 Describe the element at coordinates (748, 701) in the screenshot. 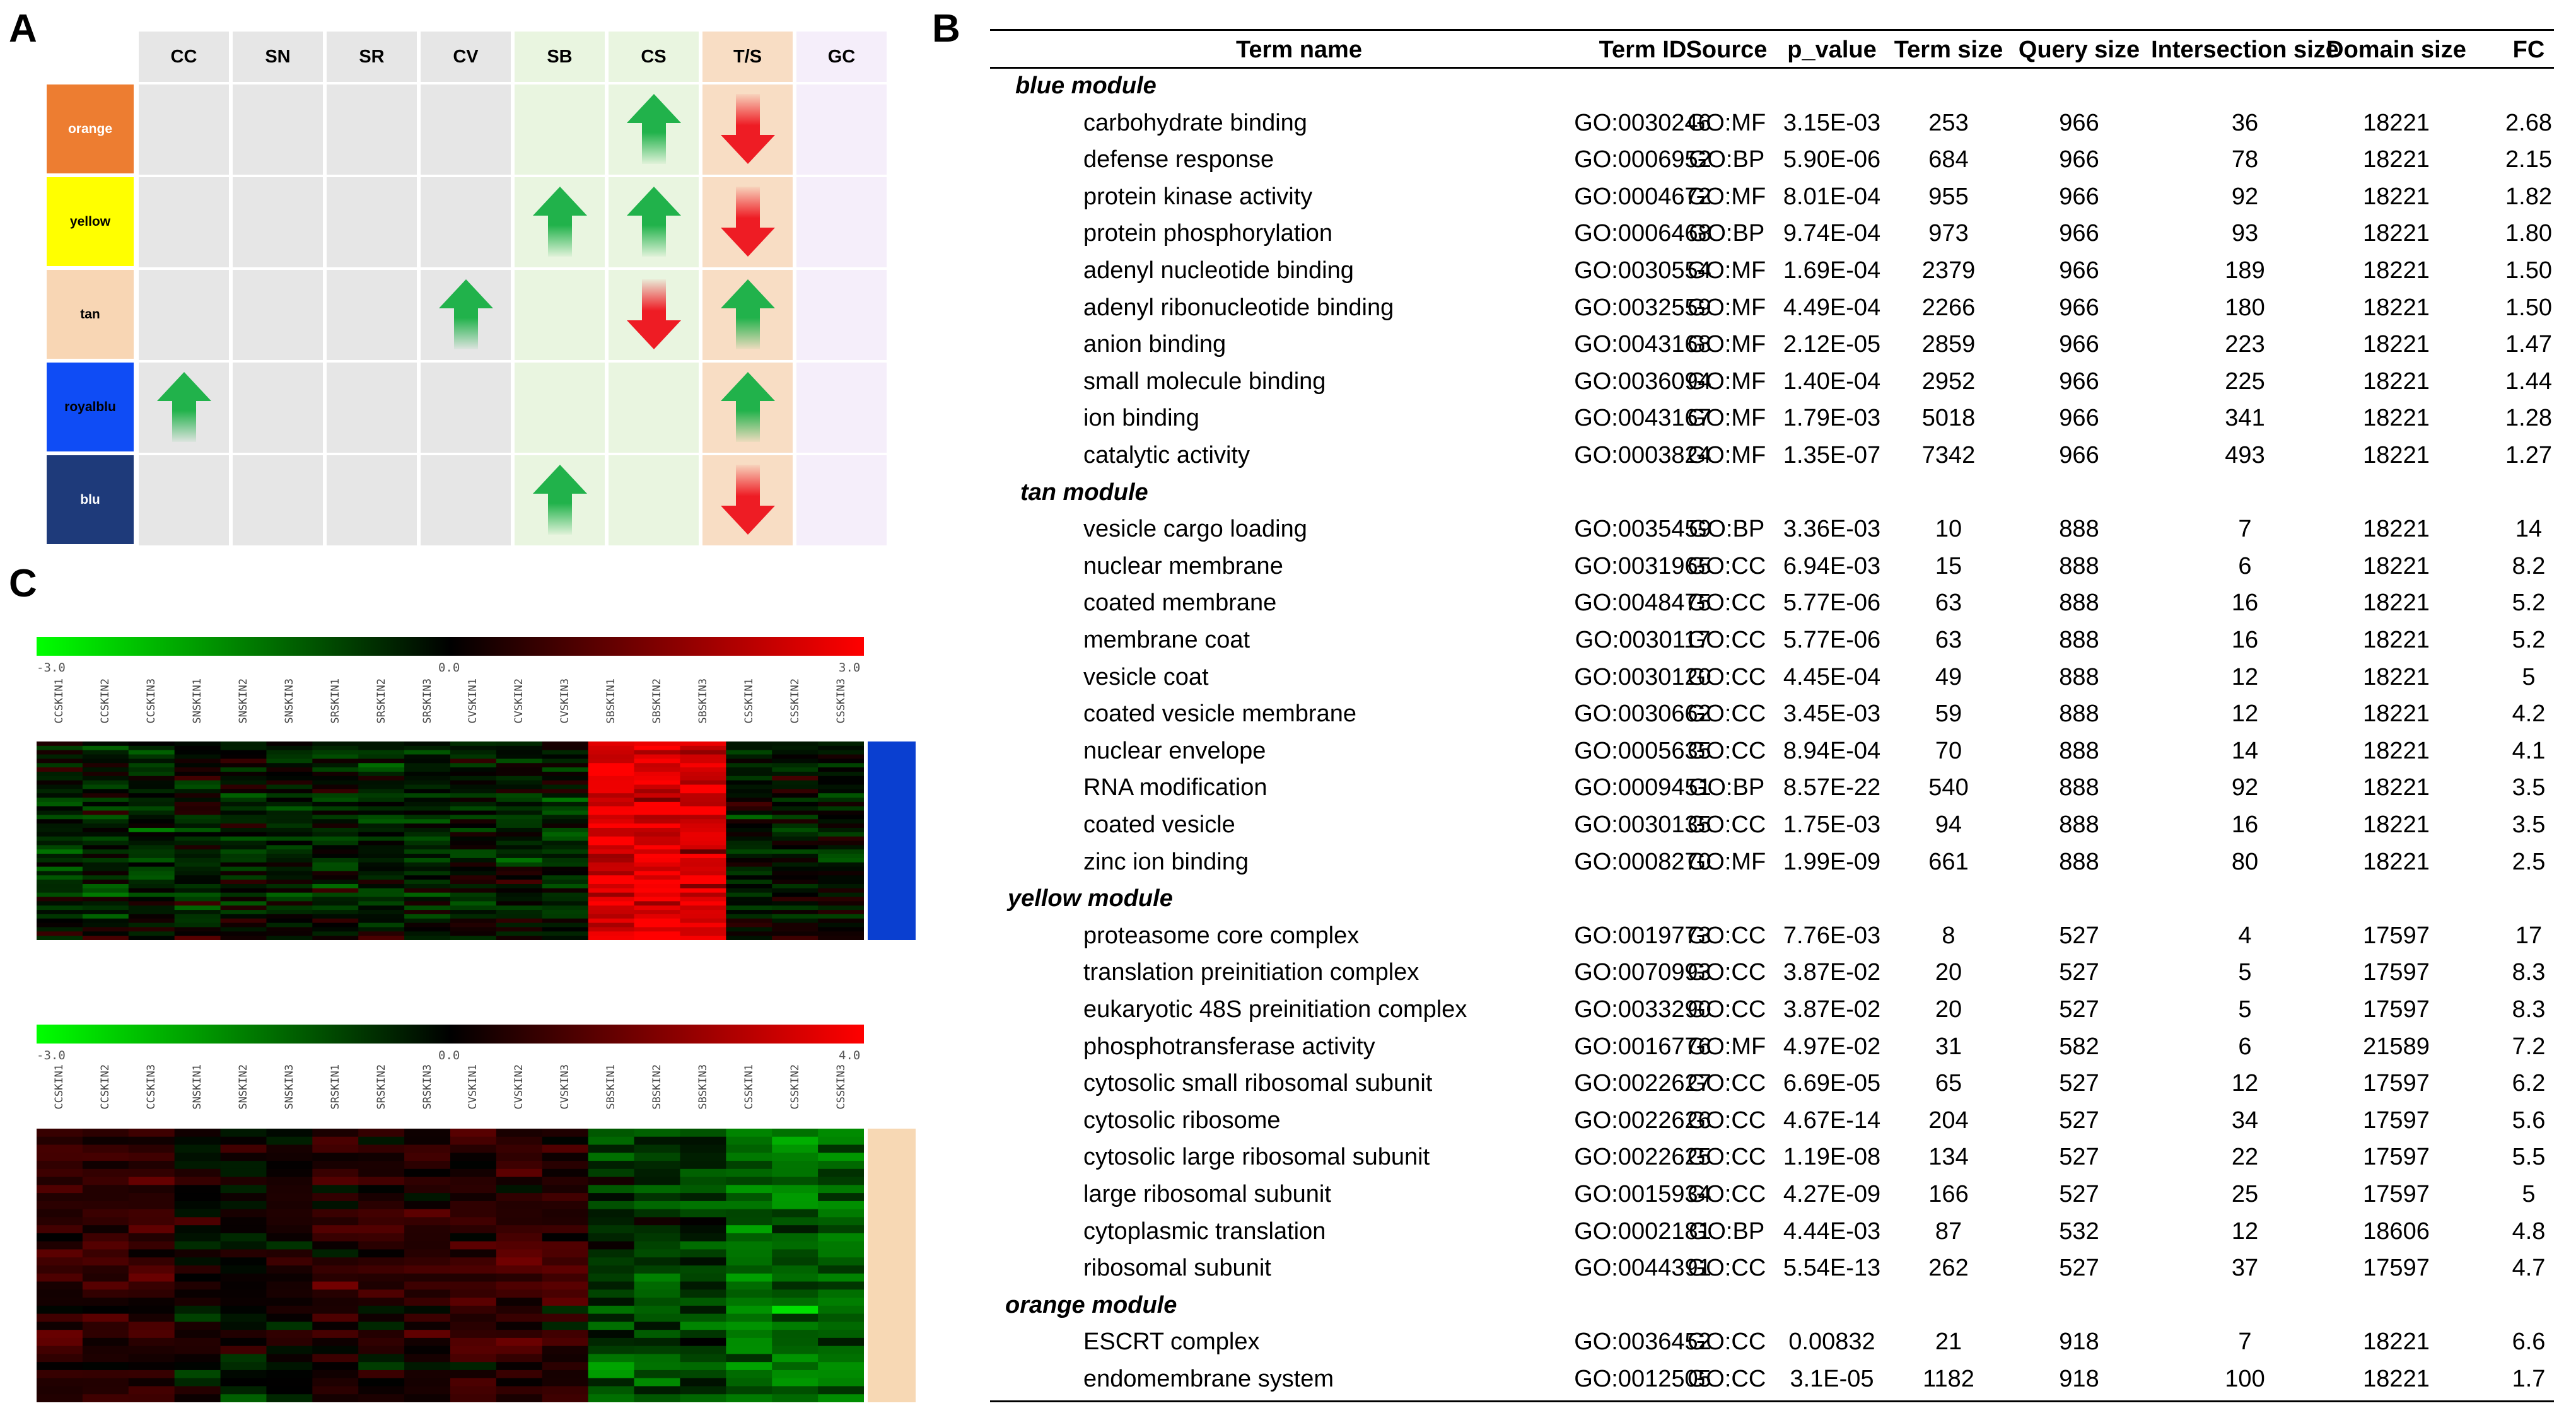

I see `sample-label: CSSKIN1` at that location.